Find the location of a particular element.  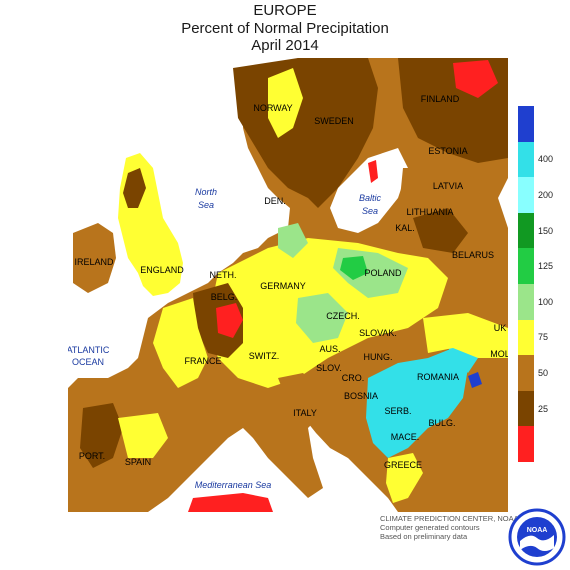

land-ireland is located at coordinates (94, 258).